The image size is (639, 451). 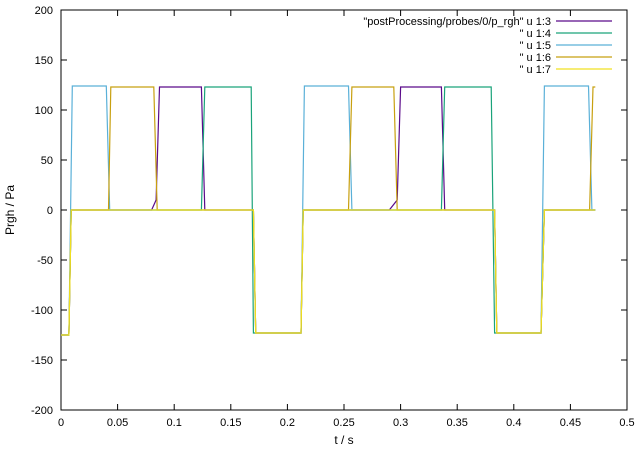 I want to click on legend-label: " u 1:6, so click(x=535, y=58).